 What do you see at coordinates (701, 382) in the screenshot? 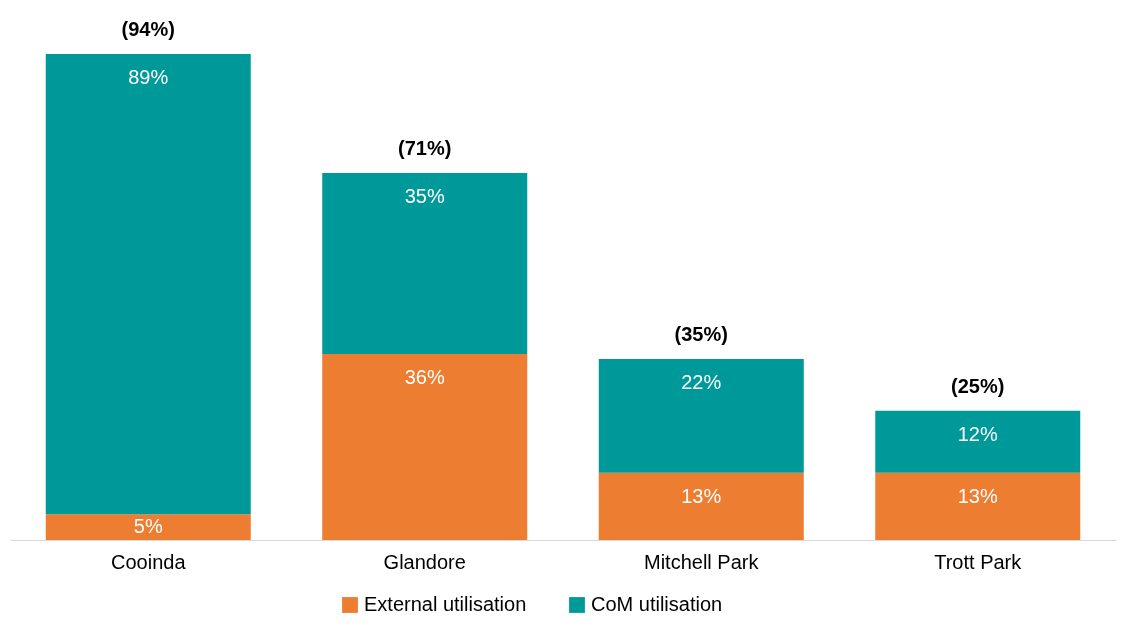
I see `data-label: 22%` at bounding box center [701, 382].